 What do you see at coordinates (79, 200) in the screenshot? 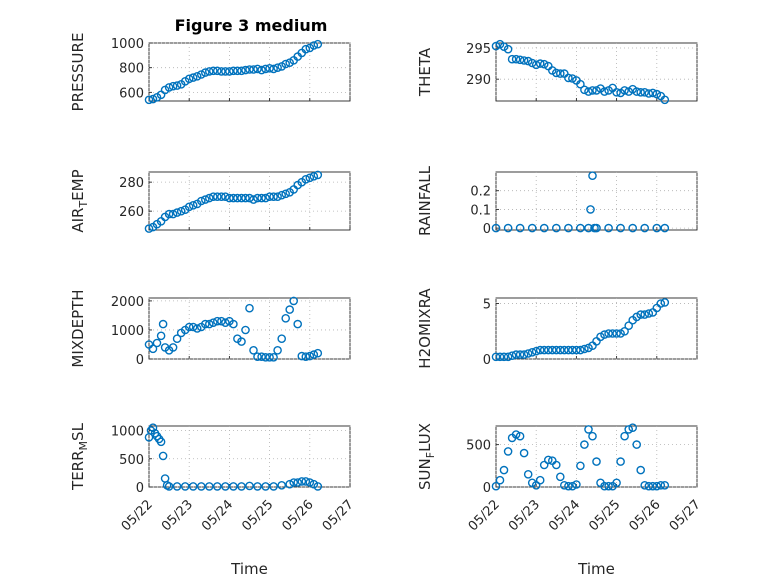
I see `y-axis-label: AIRTEMP` at bounding box center [79, 200].